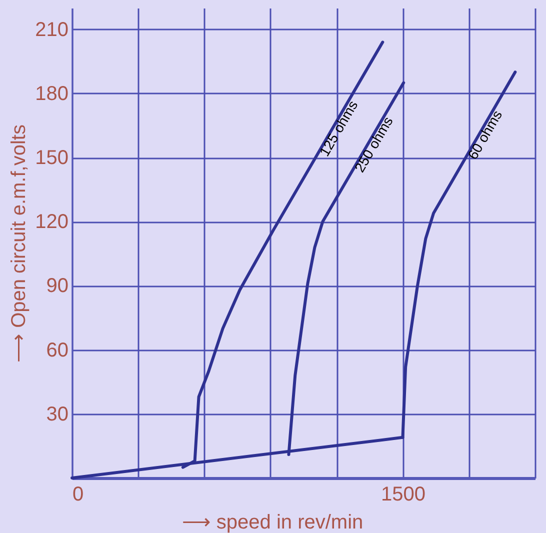 This screenshot has height=533, width=546. I want to click on y-axis-title: ⟶ Open circuit e.m.f,volts, so click(19, 243).